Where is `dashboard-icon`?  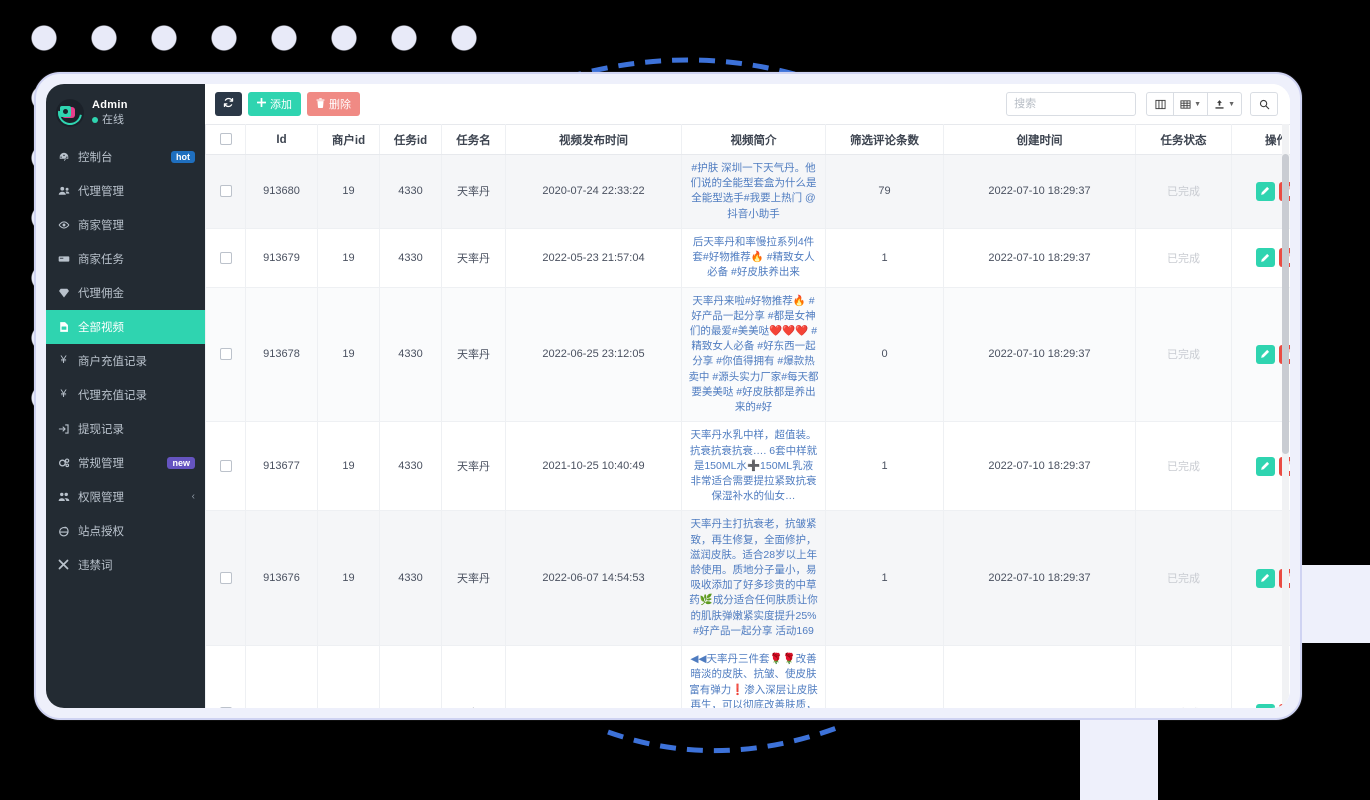 dashboard-icon is located at coordinates (63, 157).